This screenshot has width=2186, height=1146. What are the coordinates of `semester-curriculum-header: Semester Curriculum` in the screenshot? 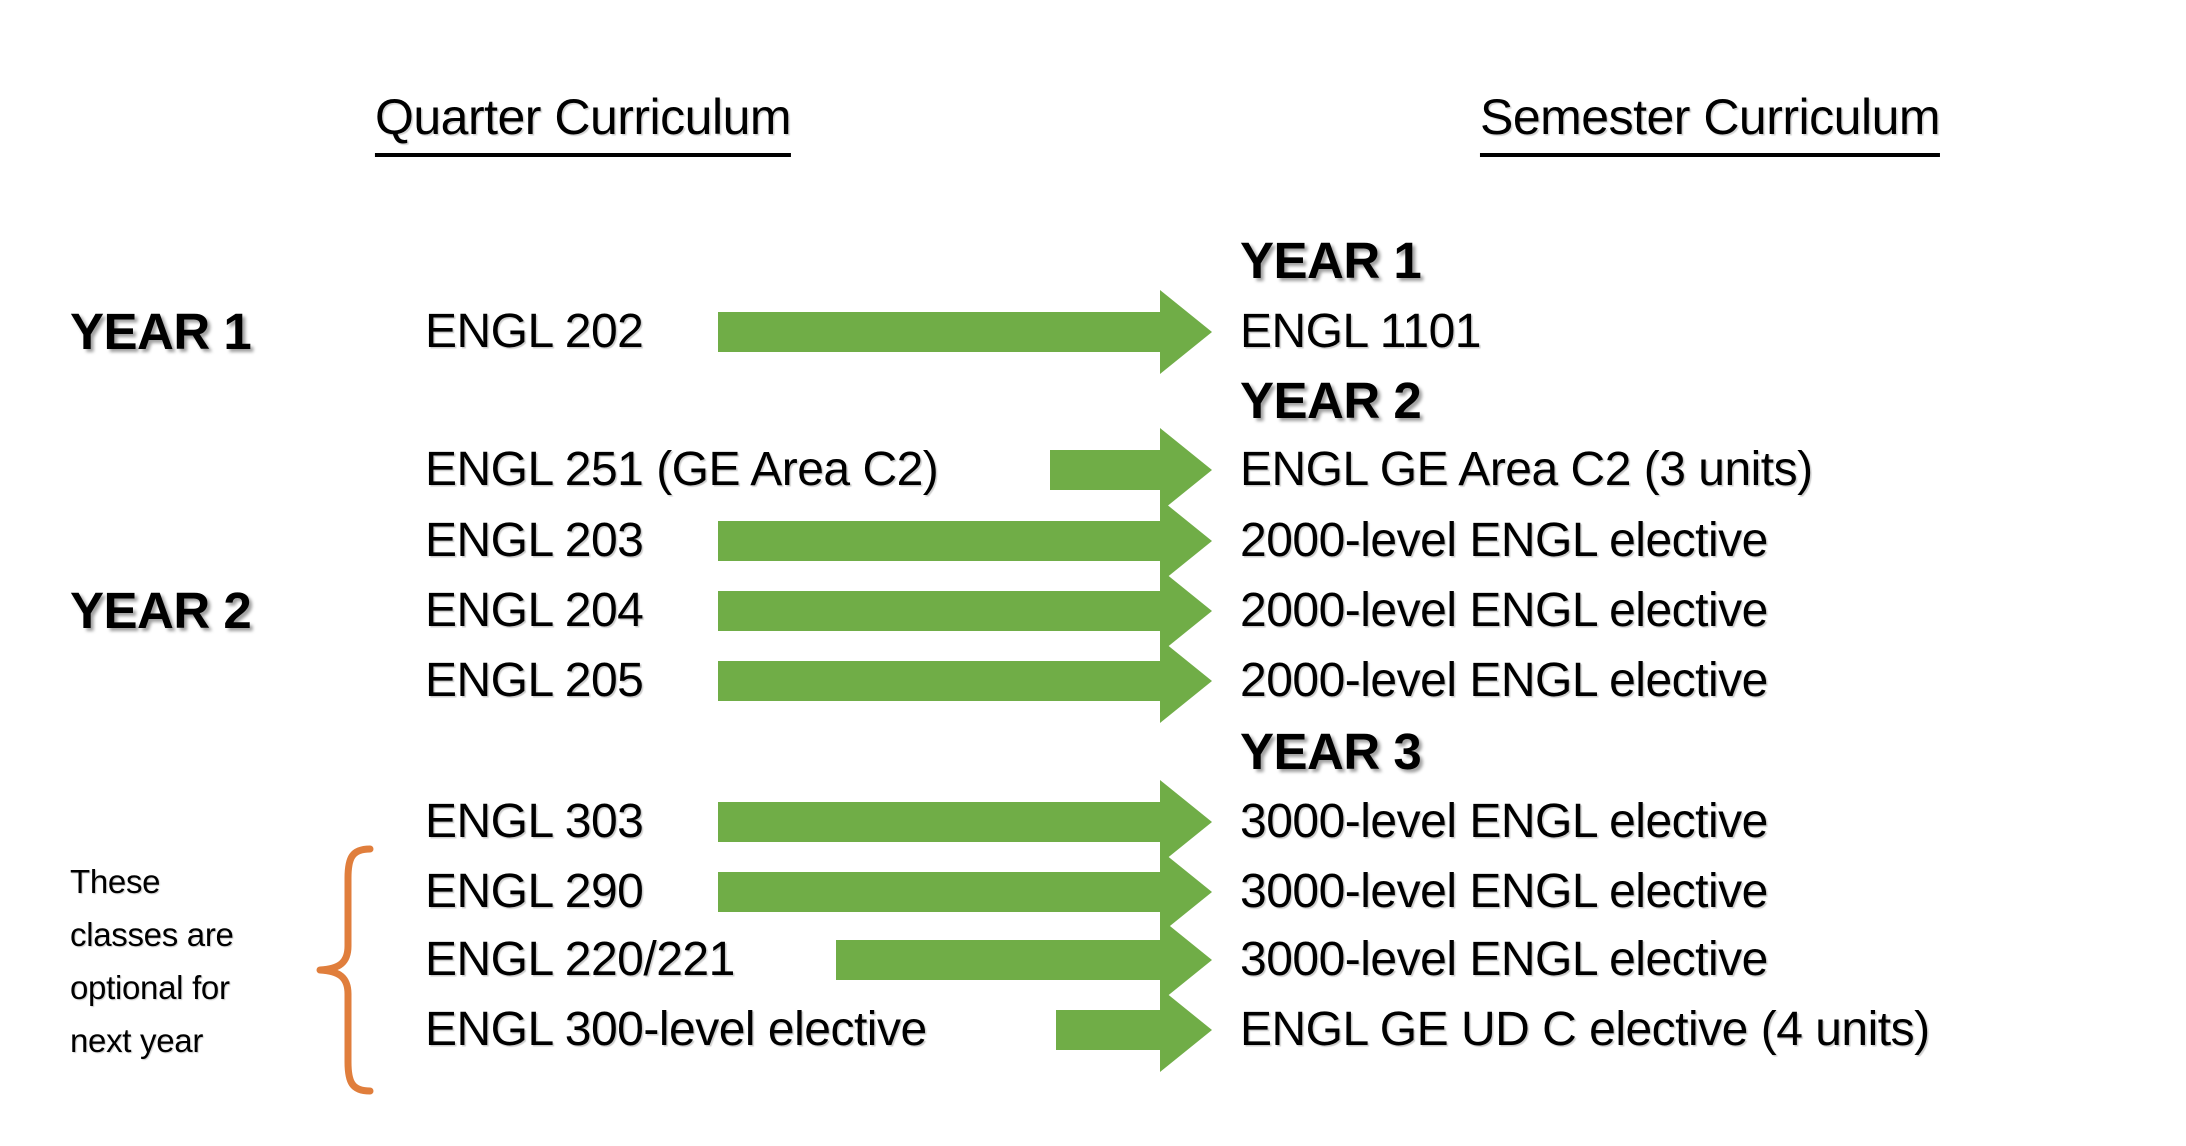 It's located at (1710, 122).